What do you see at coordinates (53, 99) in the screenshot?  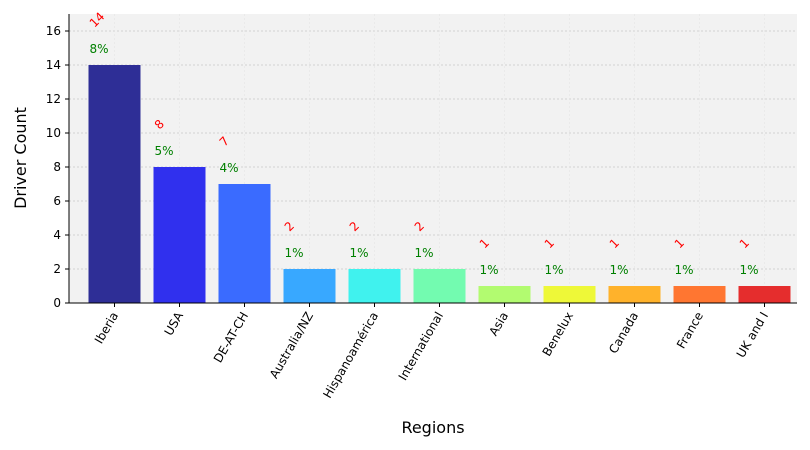 I see `y-tick-label: 12` at bounding box center [53, 99].